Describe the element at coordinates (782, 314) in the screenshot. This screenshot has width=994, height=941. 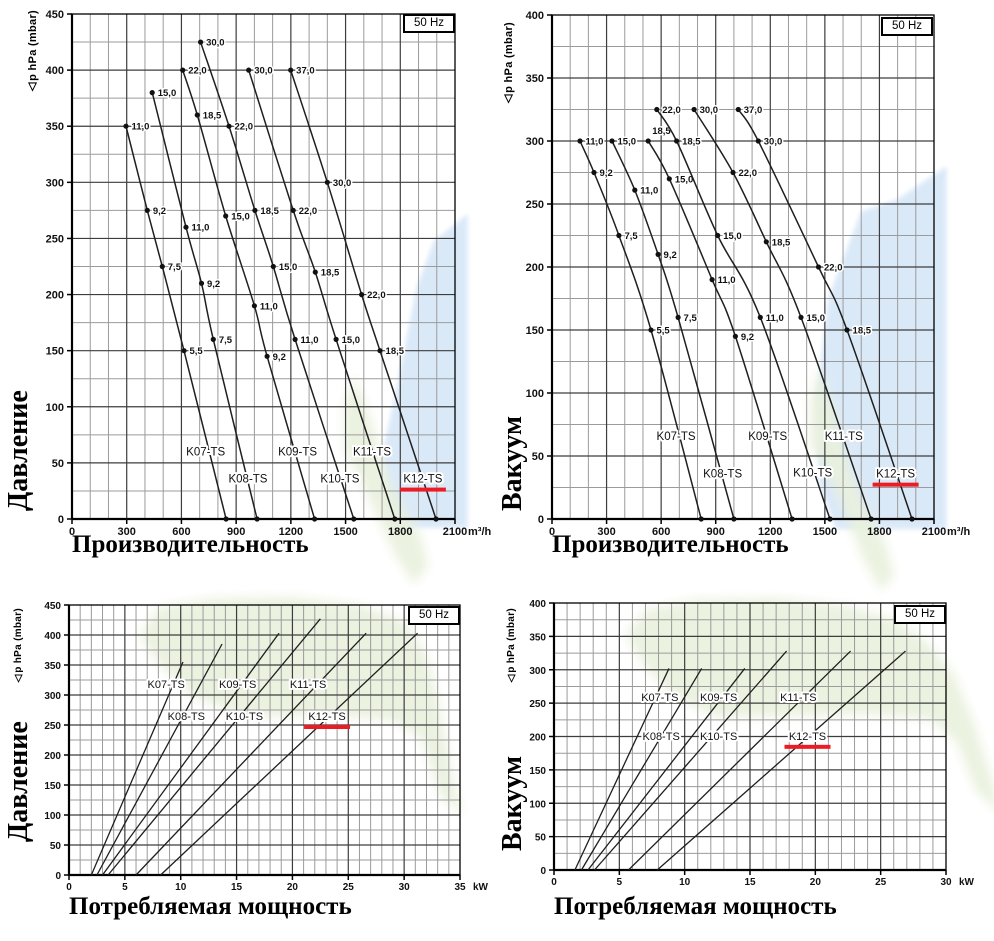
I see `curve-K11-TS` at that location.